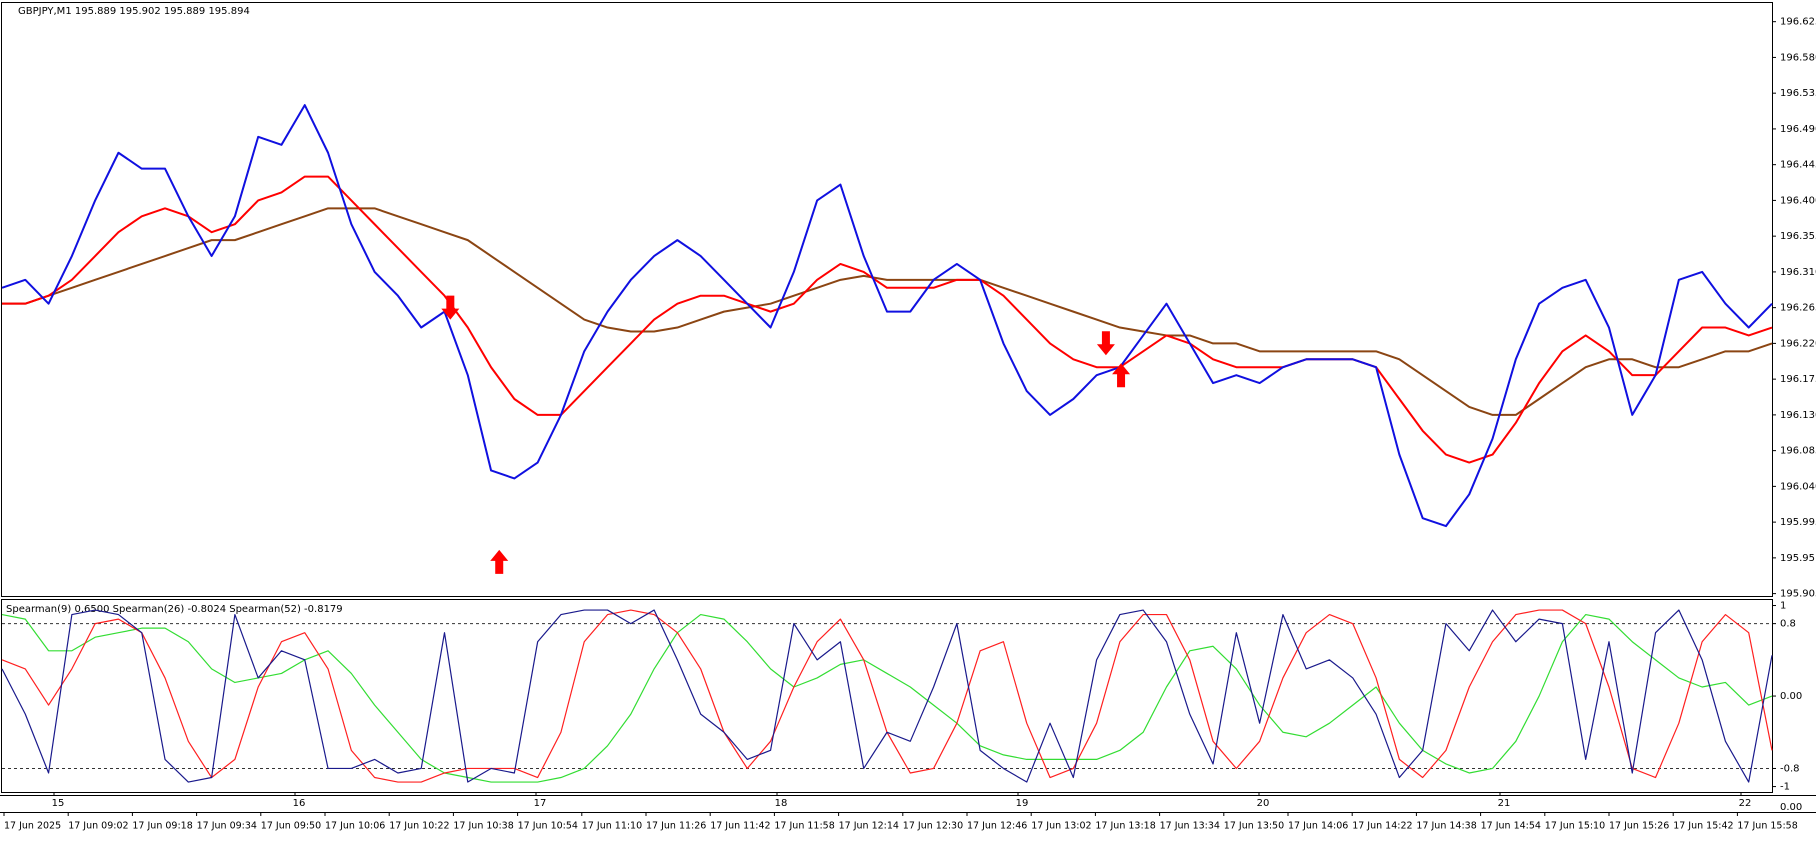 The height and width of the screenshot is (847, 1816). Describe the element at coordinates (933, 826) in the screenshot. I see `time-label: 17 Jun 12:30` at that location.